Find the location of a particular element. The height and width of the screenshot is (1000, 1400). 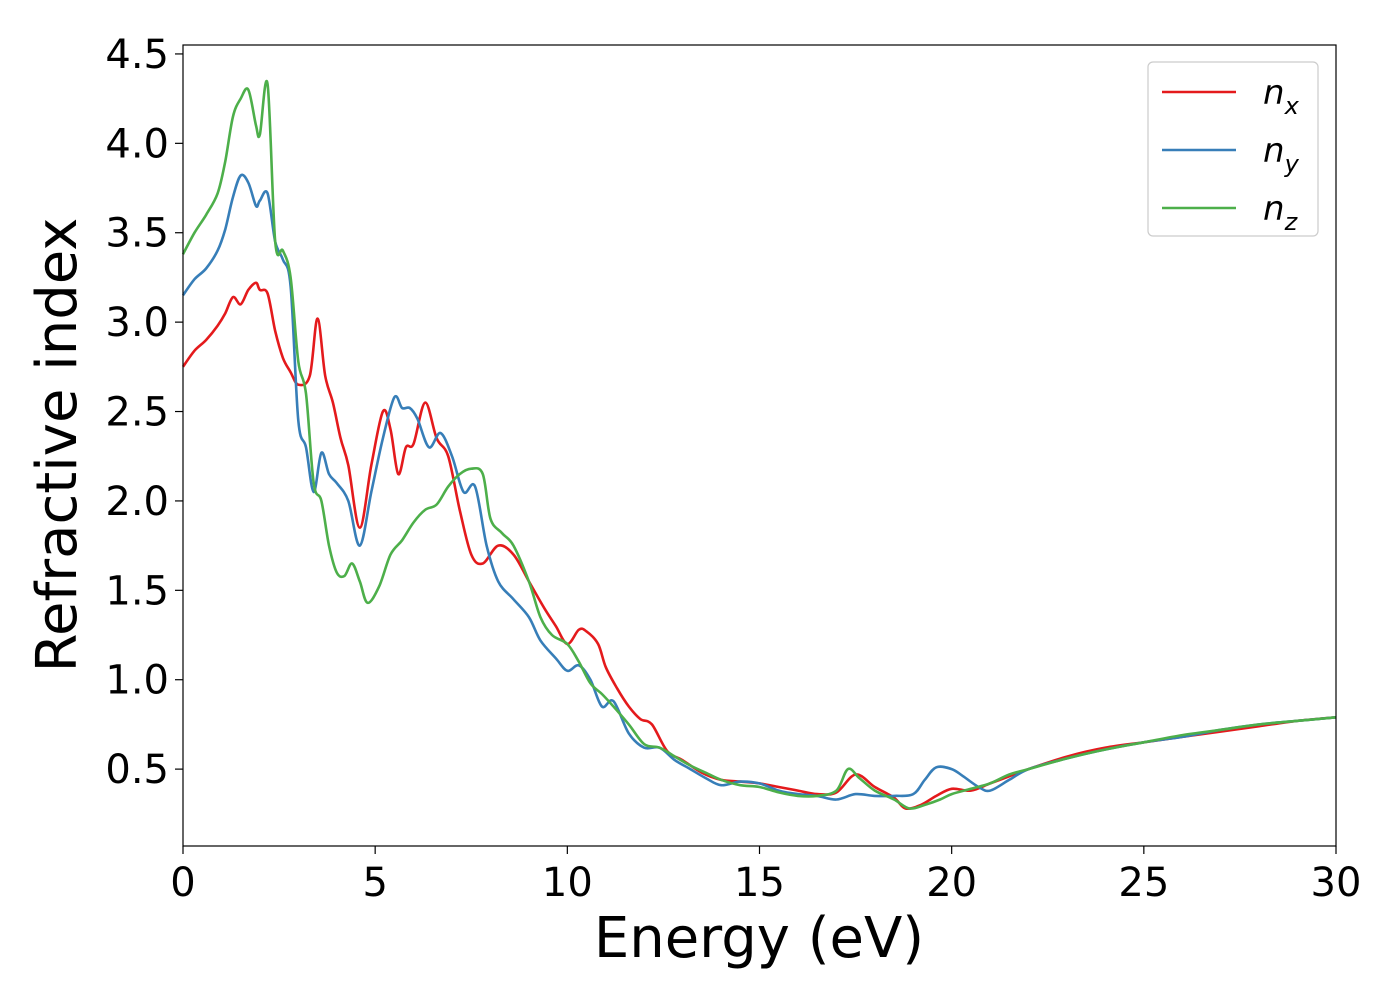

y-tick-label: 4.5 is located at coordinates (137, 55).